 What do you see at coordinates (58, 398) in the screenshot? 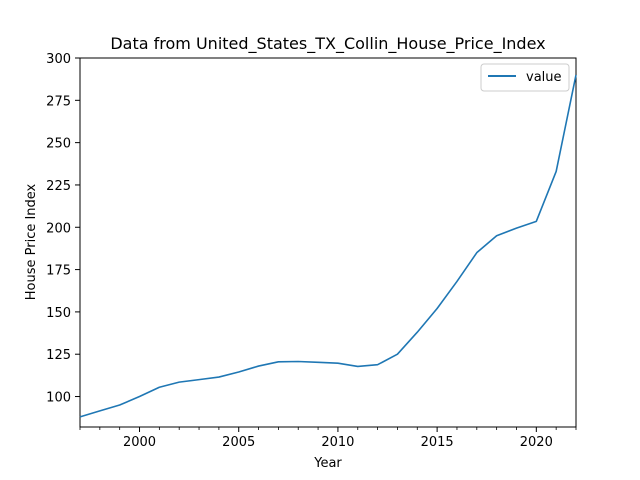
I see `y-tick-label: 100` at bounding box center [58, 398].